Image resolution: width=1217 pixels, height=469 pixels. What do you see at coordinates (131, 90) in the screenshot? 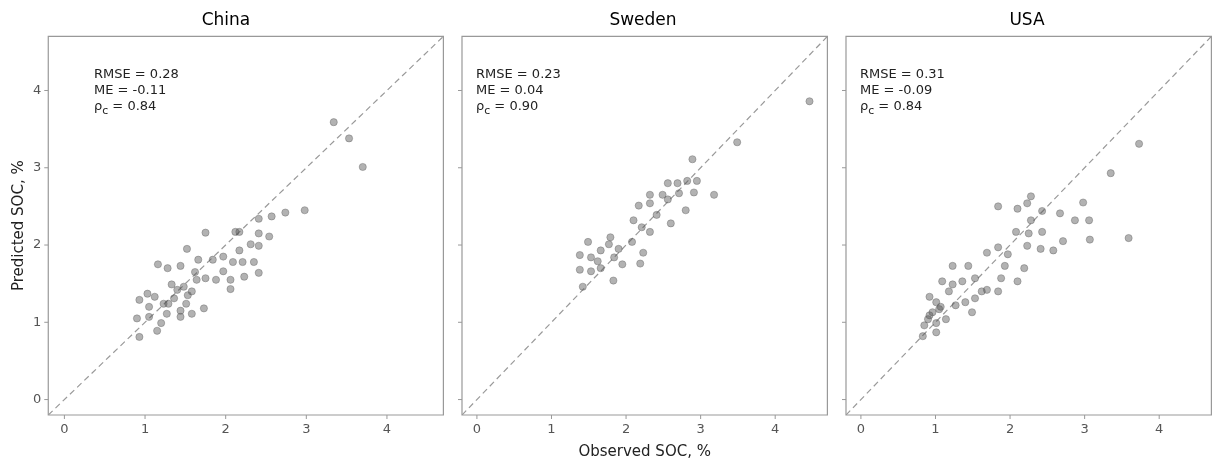
I see `annotation: ME = -0.11` at bounding box center [131, 90].